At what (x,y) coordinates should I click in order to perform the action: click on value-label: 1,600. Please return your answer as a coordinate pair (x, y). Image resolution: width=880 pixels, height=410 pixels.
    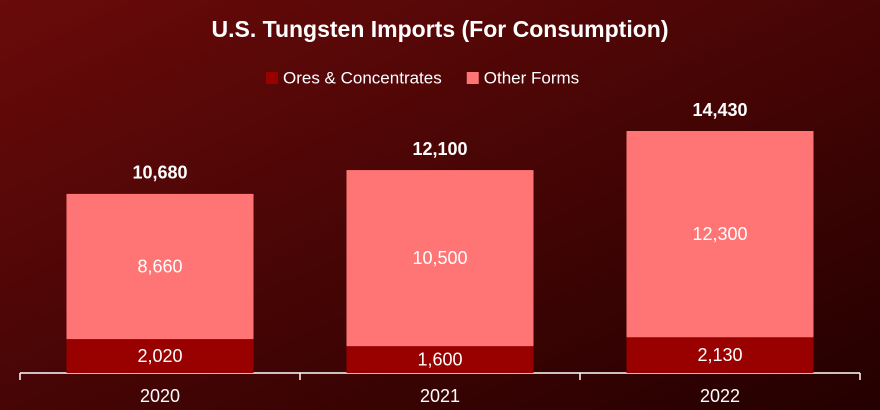
    Looking at the image, I should click on (439, 359).